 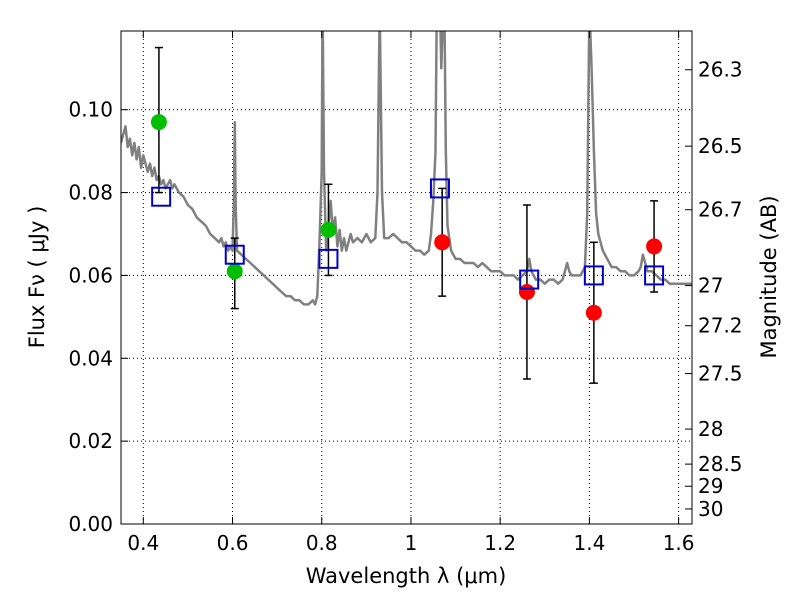 What do you see at coordinates (37, 277) in the screenshot?
I see `y-axis-label: Flux Fν ( μJy )` at bounding box center [37, 277].